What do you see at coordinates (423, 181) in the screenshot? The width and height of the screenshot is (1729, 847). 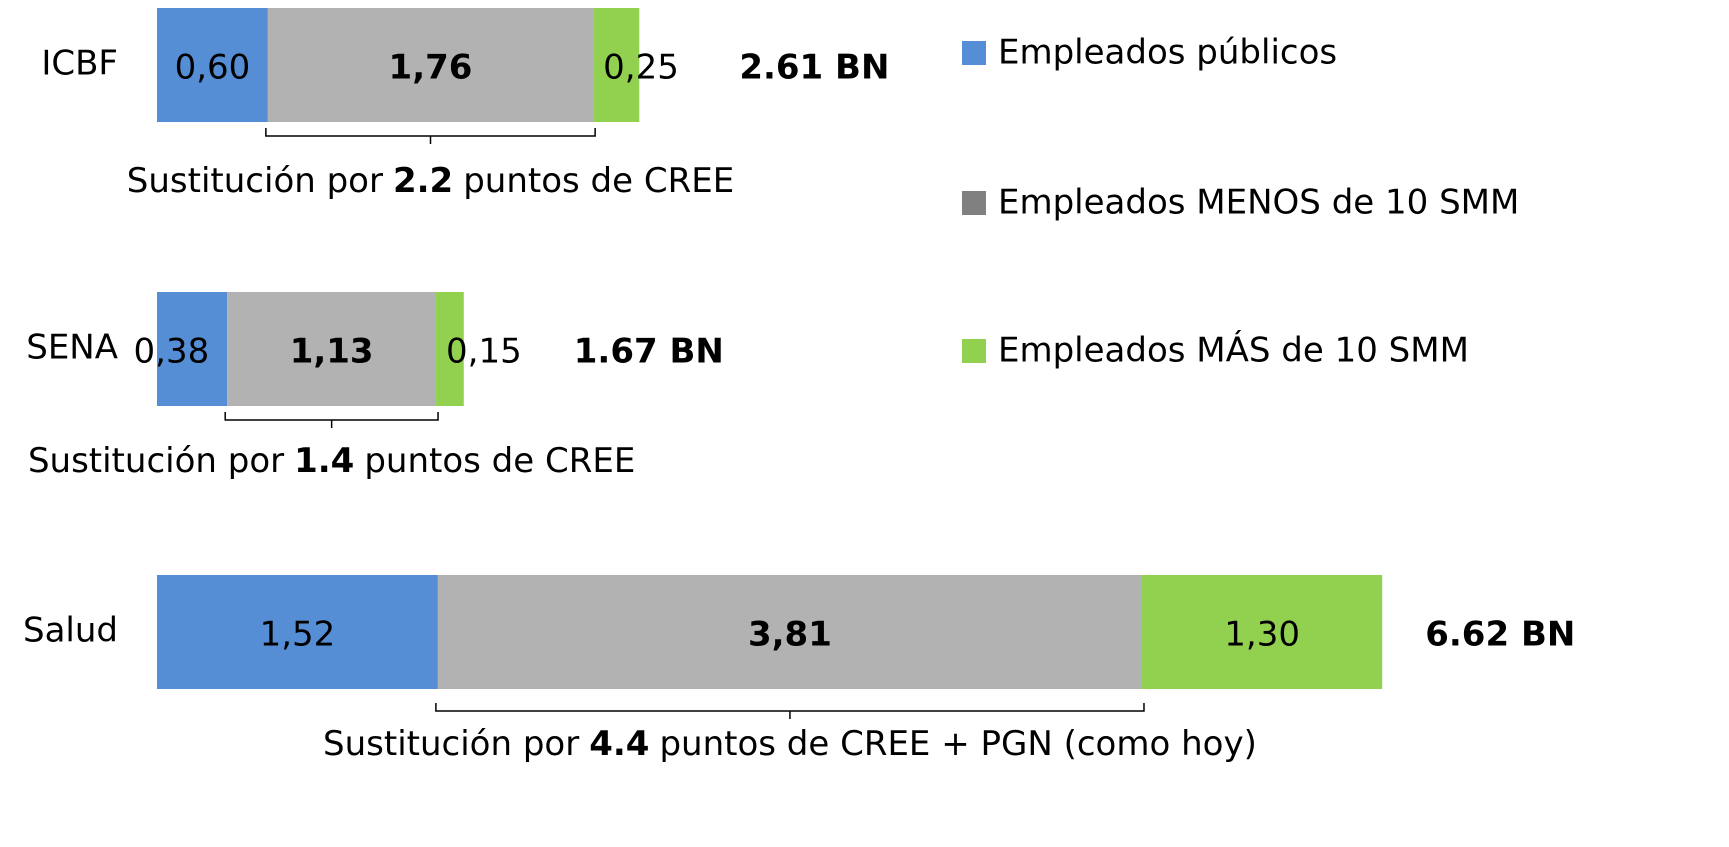 I see `annotation-bold: 2.2` at bounding box center [423, 181].